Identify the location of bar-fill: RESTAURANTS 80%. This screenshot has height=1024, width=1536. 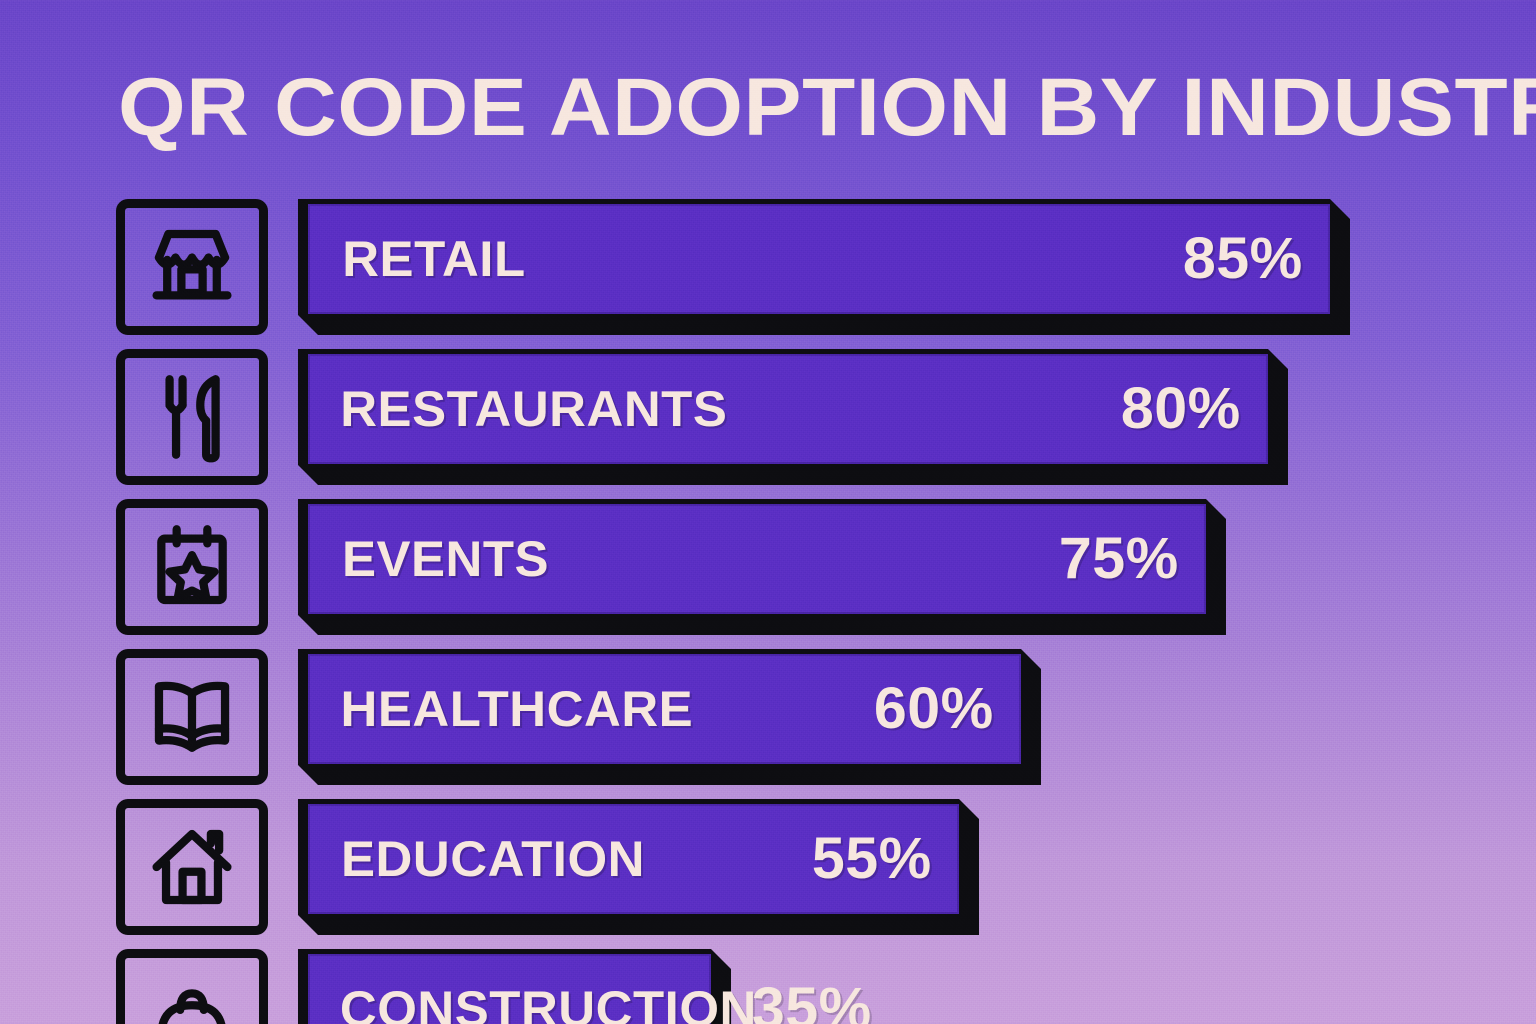
(788, 409).